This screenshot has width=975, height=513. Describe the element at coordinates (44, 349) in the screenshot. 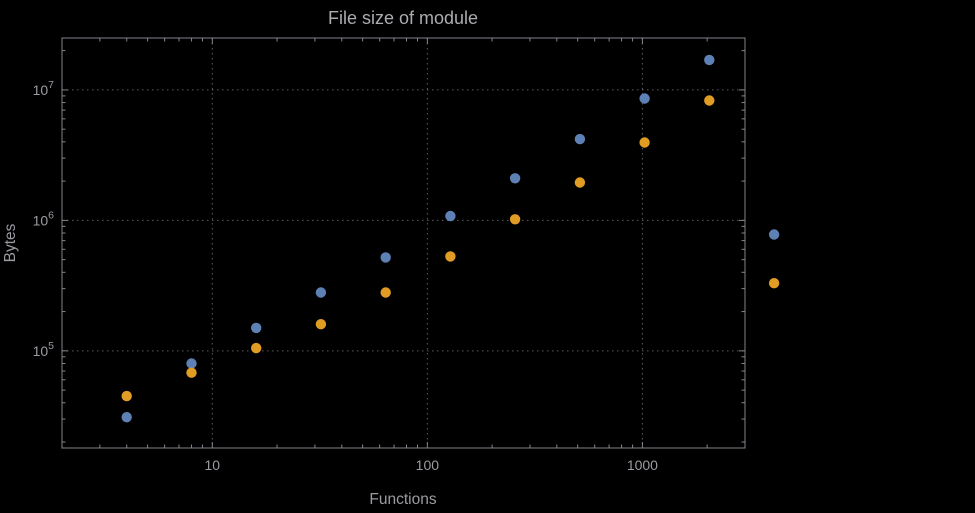

I see `y-tick-label: 10⁵` at that location.